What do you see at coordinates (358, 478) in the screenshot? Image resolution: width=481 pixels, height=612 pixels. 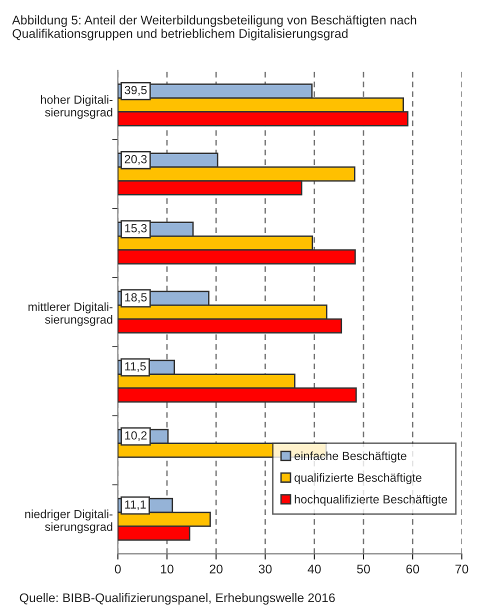 I see `legend-label: qualifizierte Beschäftigte` at bounding box center [358, 478].